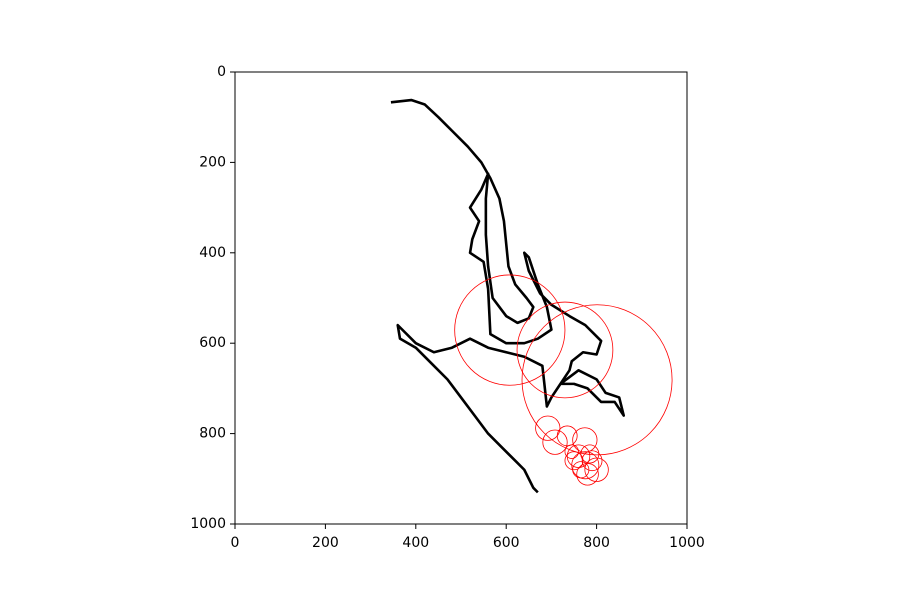  What do you see at coordinates (687, 543) in the screenshot?
I see `x-tick-label: 1000` at bounding box center [687, 543].